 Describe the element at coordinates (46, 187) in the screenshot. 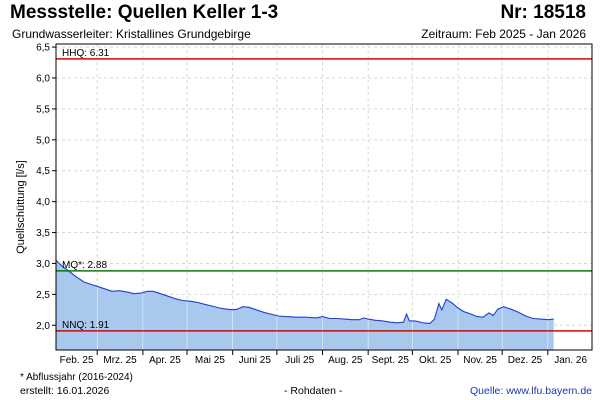

I see `y-axis: 2,0 2,5 3,0 3,5 4,0 4,5 5,0 5,5 6,0 6,5` at that location.